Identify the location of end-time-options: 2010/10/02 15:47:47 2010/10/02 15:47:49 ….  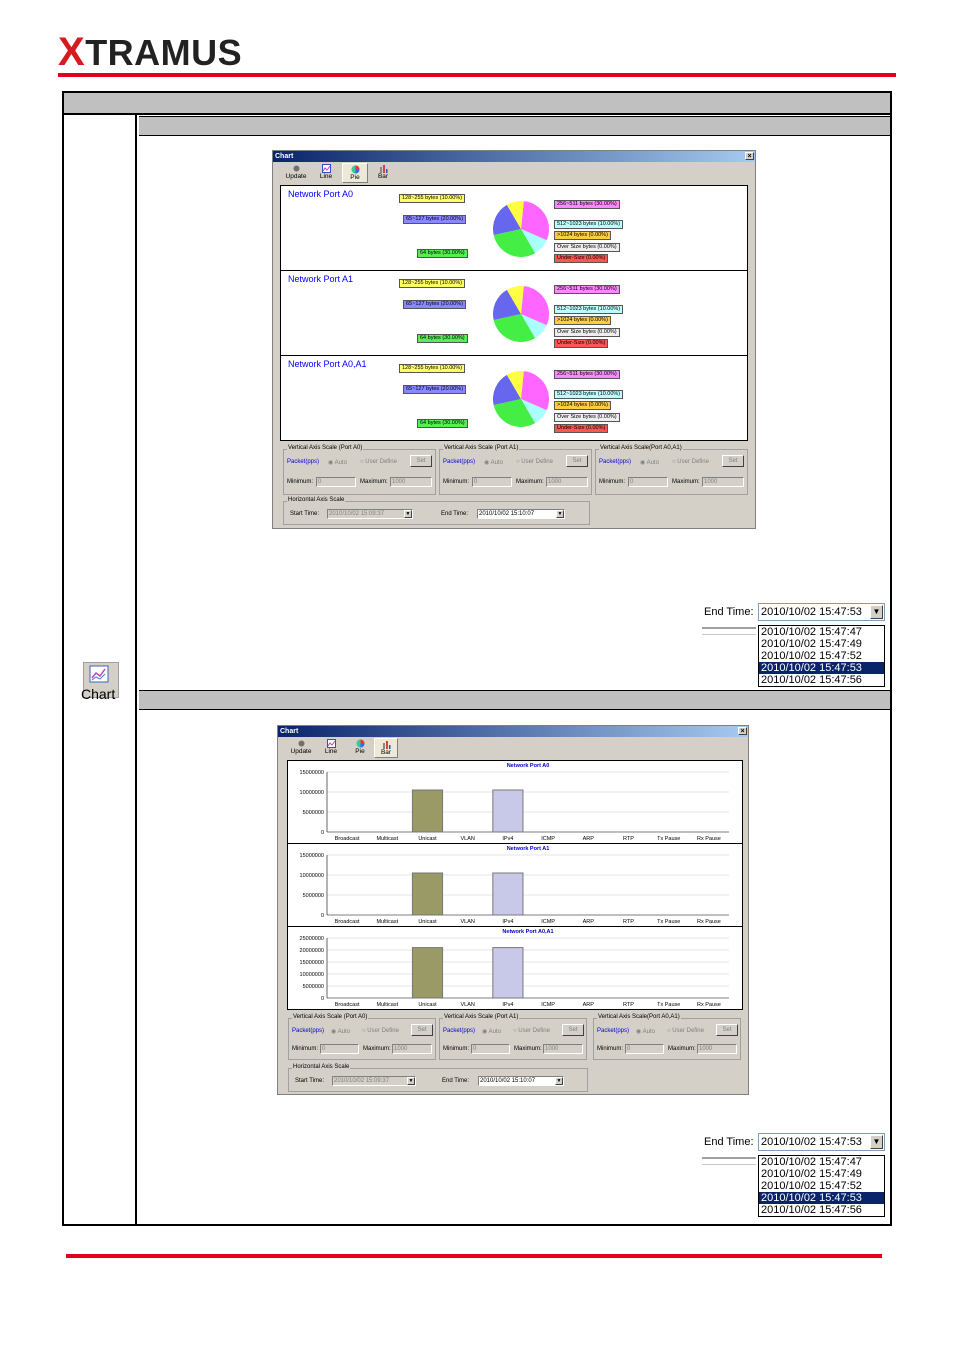
(821, 656).